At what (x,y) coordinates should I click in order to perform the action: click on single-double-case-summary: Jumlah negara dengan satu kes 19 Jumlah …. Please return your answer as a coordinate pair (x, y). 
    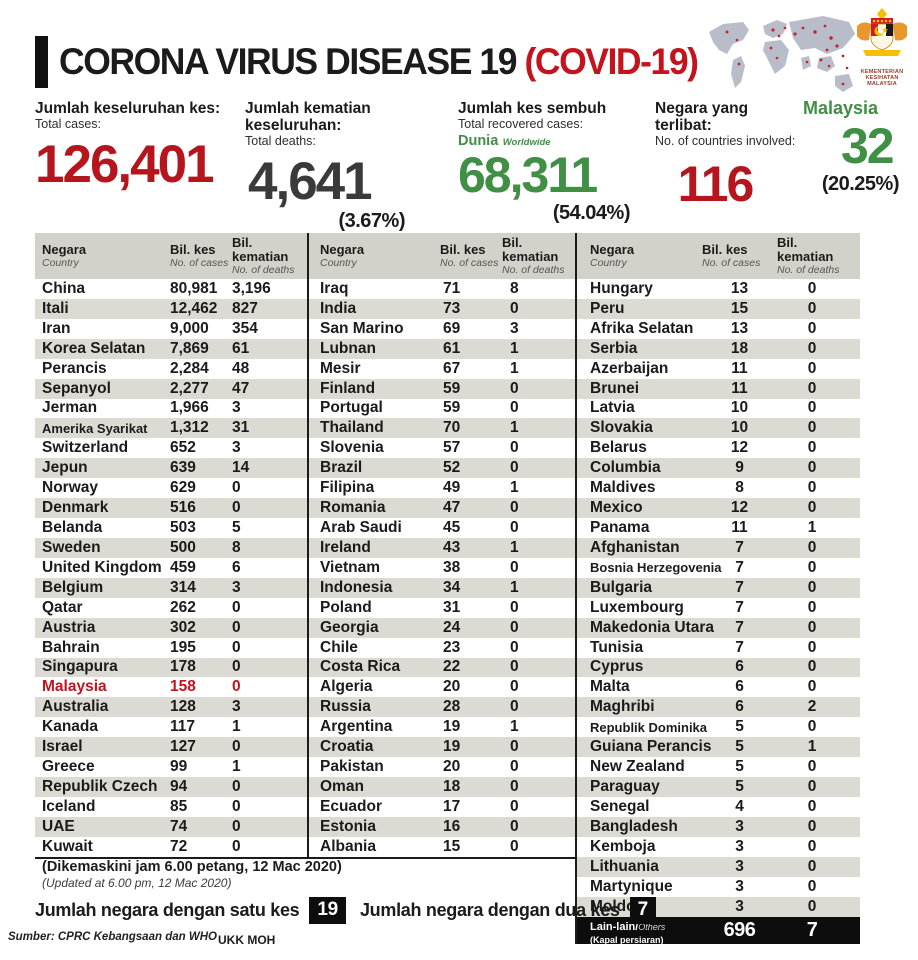
    Looking at the image, I should click on (345, 910).